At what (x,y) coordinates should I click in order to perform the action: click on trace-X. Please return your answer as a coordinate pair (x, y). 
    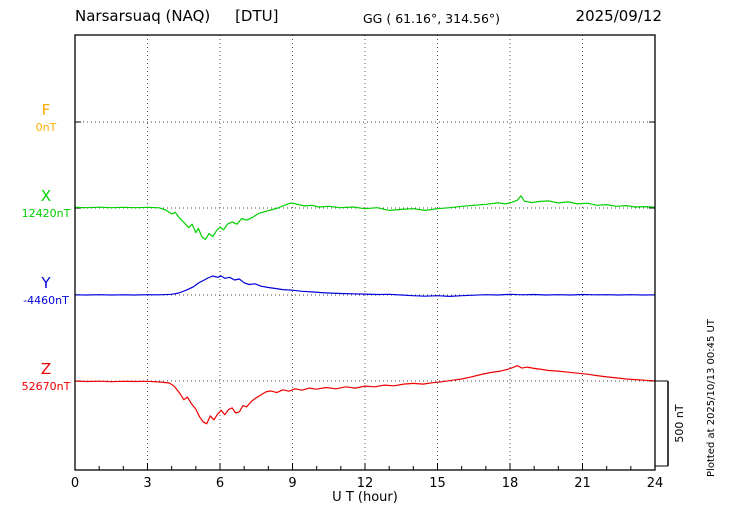
    Looking at the image, I should click on (365, 217).